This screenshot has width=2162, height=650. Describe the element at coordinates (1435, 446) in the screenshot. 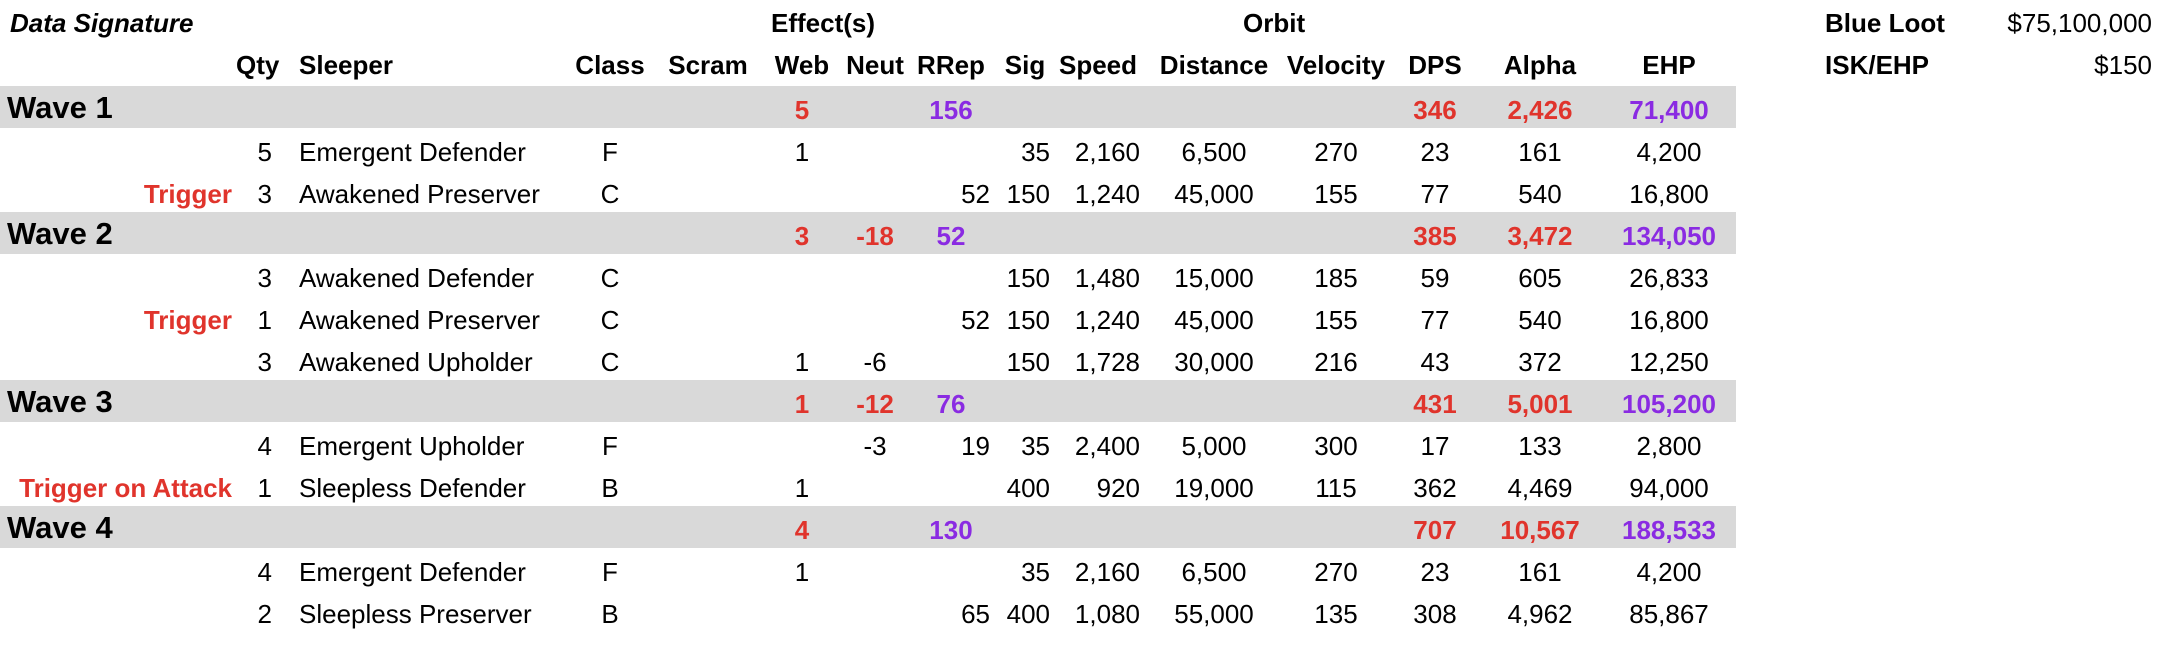

I see `sleeper-dps: 17` at that location.